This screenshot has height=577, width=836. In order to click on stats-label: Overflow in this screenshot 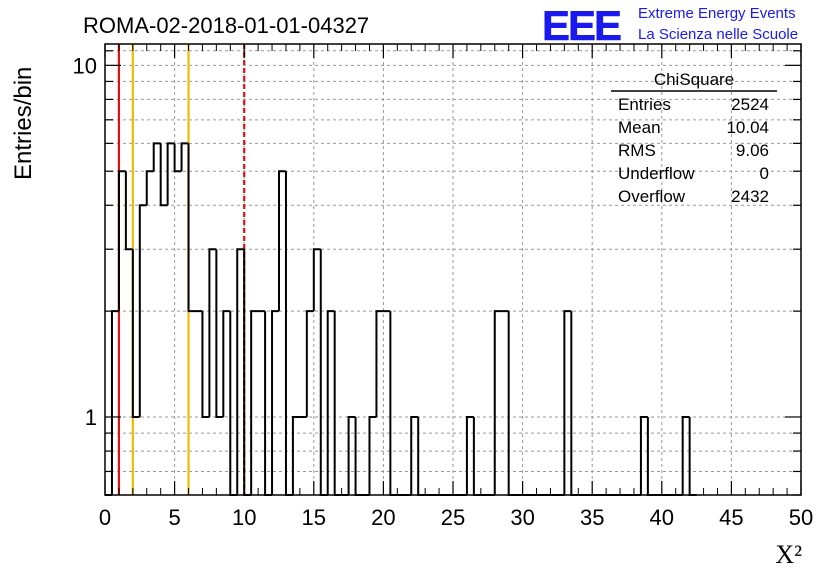, I will do `click(652, 196)`.